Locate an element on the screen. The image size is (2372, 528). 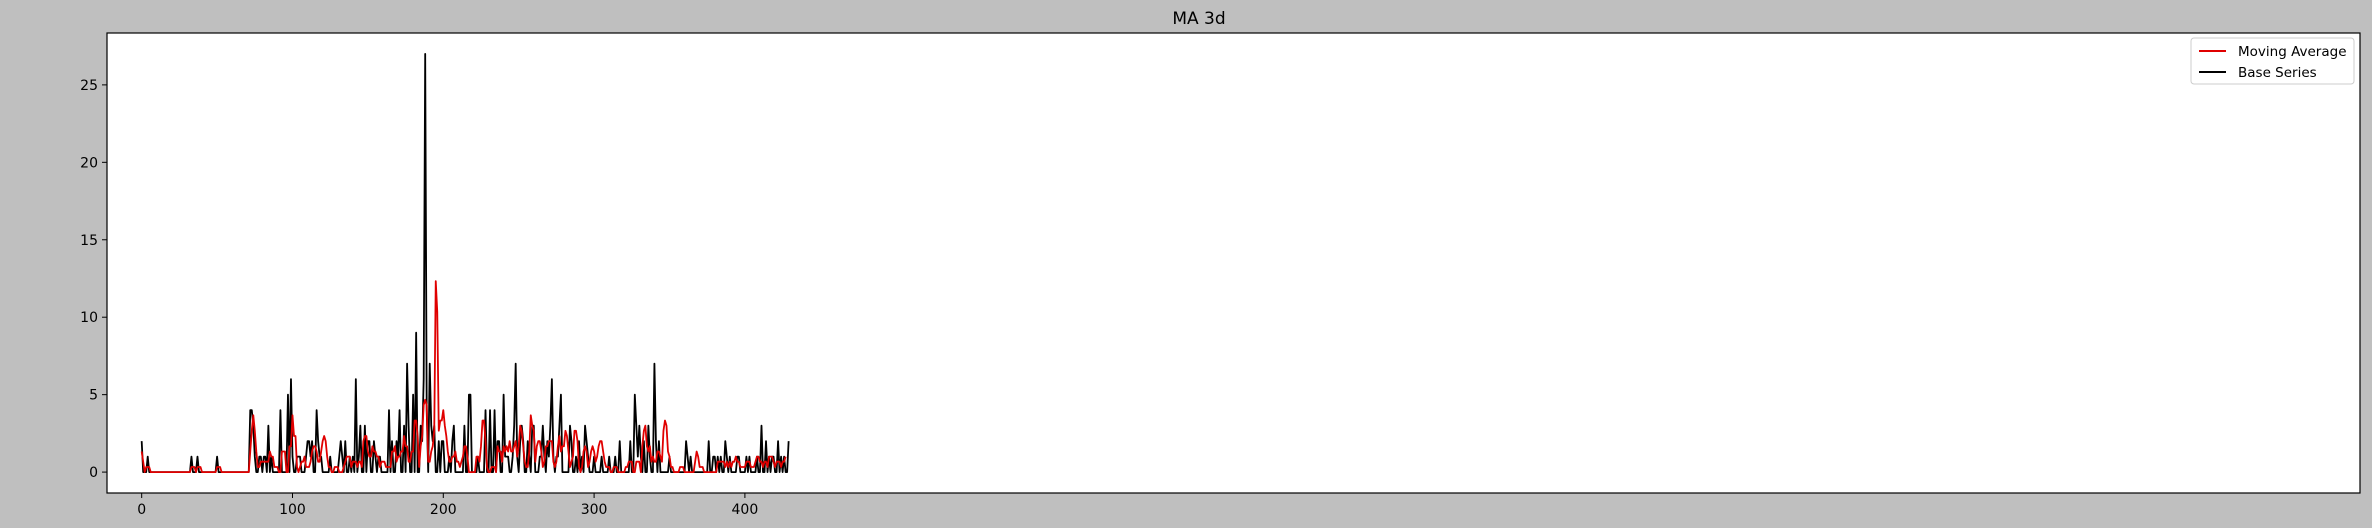
x-tick-label-300: 300 is located at coordinates (594, 510).